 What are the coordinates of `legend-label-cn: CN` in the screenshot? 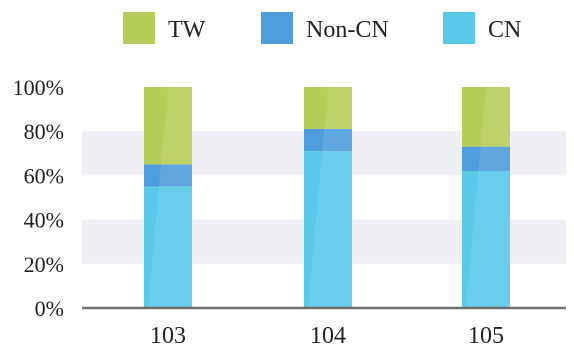 It's located at (504, 30).